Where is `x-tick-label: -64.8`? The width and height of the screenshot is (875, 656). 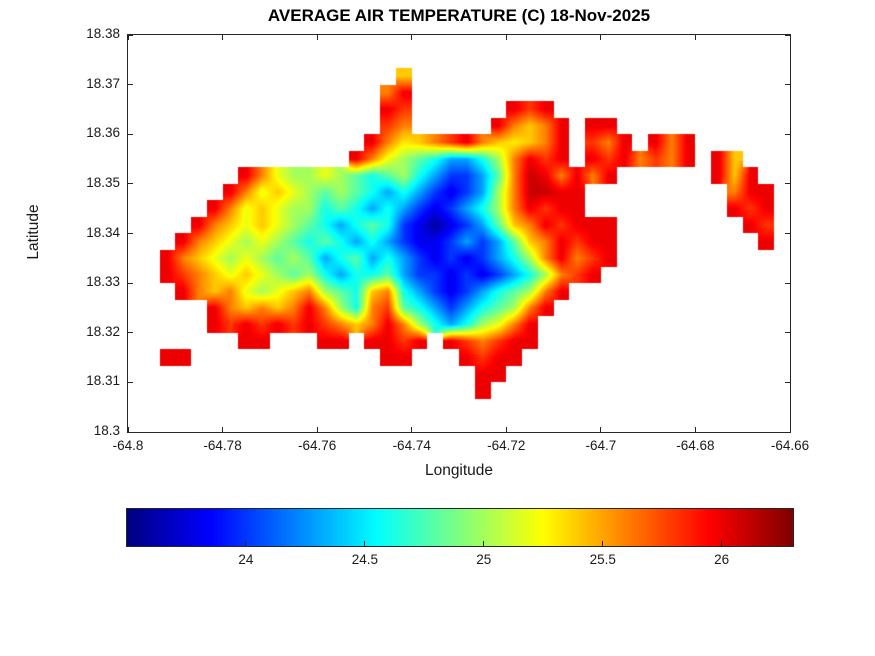 x-tick-label: -64.8 is located at coordinates (128, 445).